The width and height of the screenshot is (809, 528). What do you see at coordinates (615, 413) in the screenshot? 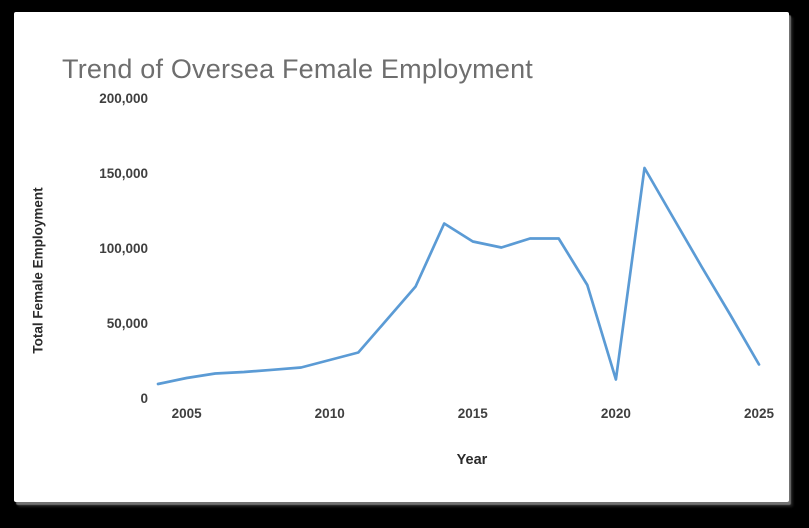
I see `x-tick-label: 2020` at bounding box center [615, 413].